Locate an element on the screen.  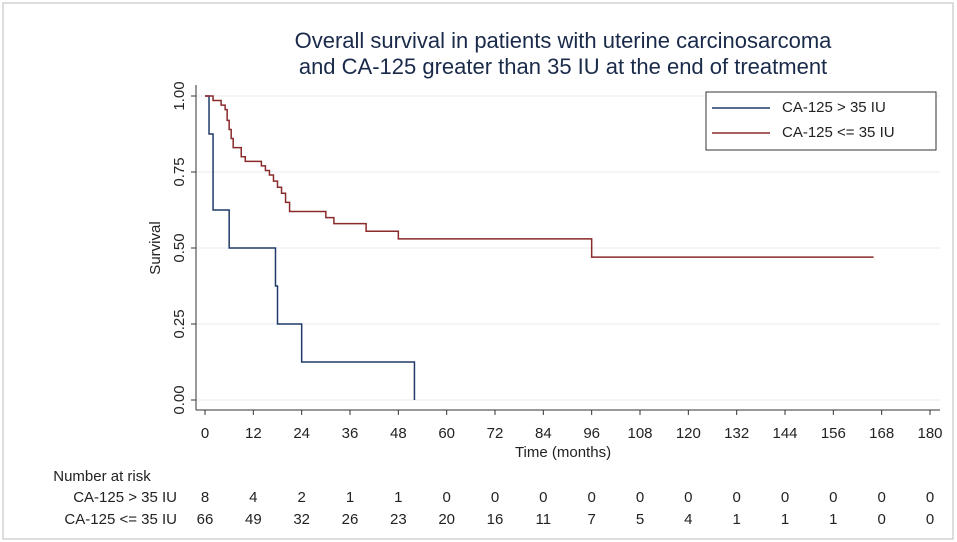
x-tick-label: 180 is located at coordinates (929, 433).